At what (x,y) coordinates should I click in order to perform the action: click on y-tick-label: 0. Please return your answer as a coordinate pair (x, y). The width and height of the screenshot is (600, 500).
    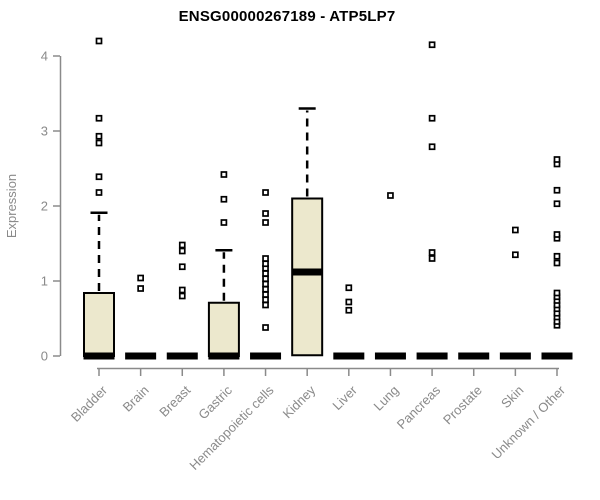
    Looking at the image, I should click on (44, 356).